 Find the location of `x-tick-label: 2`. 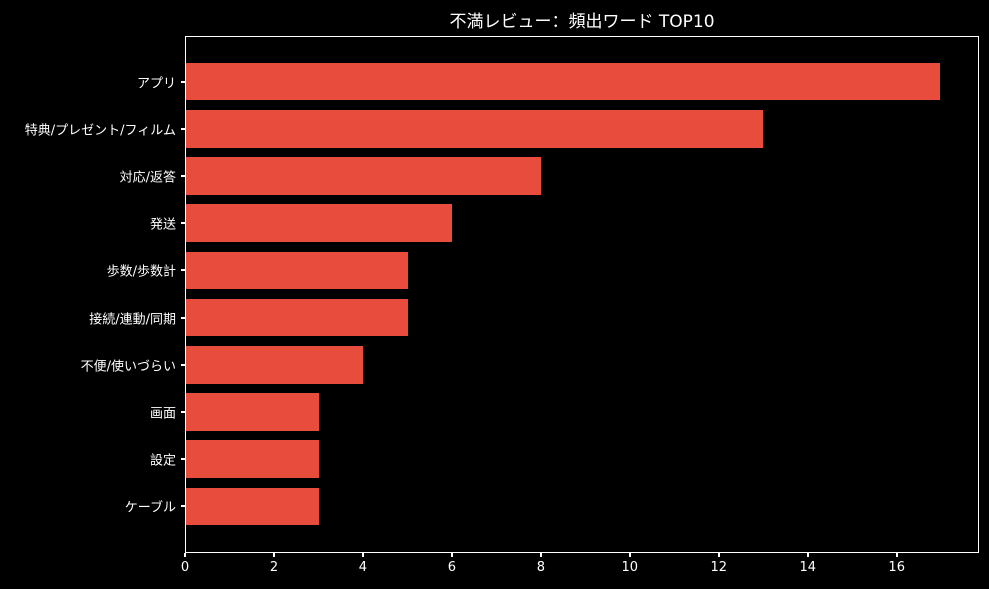

x-tick-label: 2 is located at coordinates (274, 567).